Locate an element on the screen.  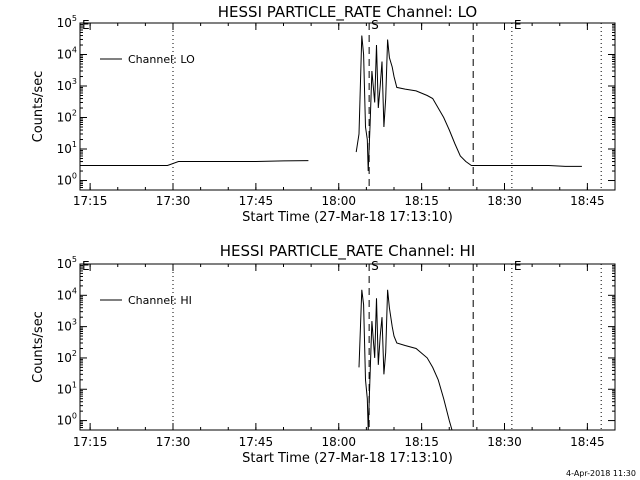
legend-label: Channel: HI is located at coordinates (160, 300).